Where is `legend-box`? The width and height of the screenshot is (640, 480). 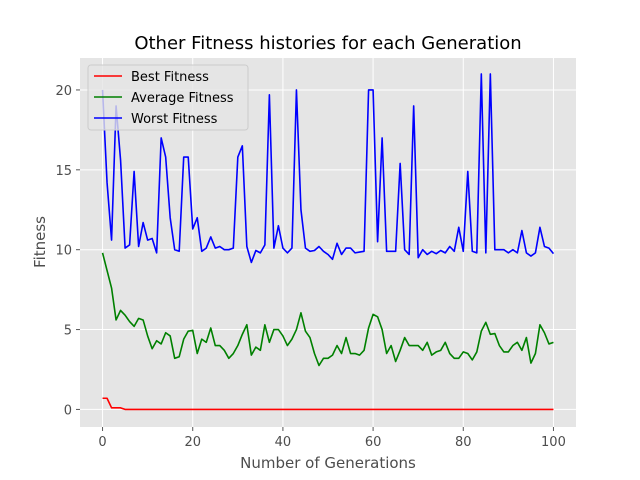
legend-box is located at coordinates (168, 97).